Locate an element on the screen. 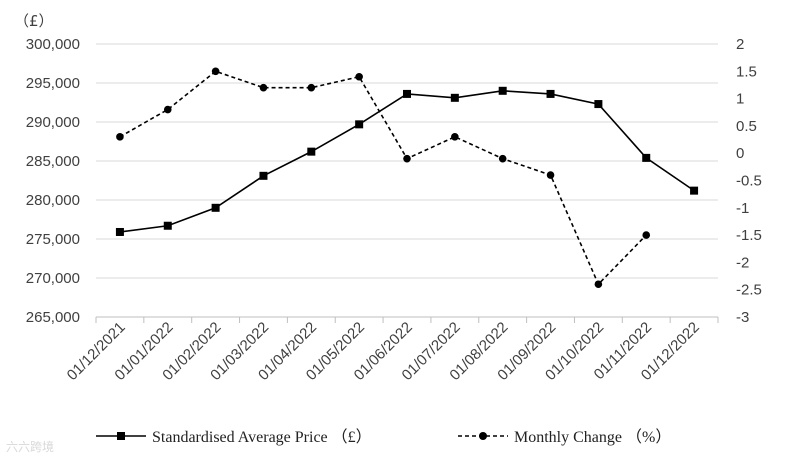 The height and width of the screenshot is (465, 785). legend-price-marker is located at coordinates (121, 436).